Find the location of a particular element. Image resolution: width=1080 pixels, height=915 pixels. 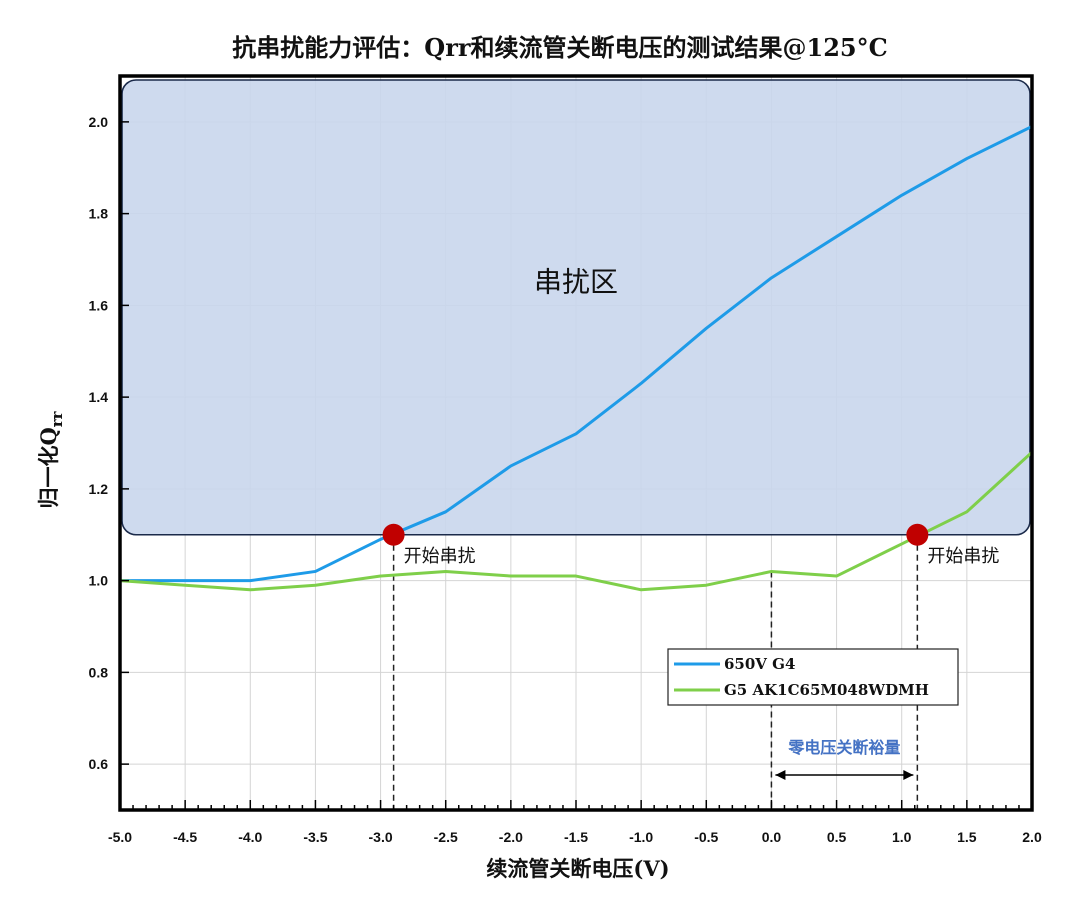

guide-lines is located at coordinates (655, 672).